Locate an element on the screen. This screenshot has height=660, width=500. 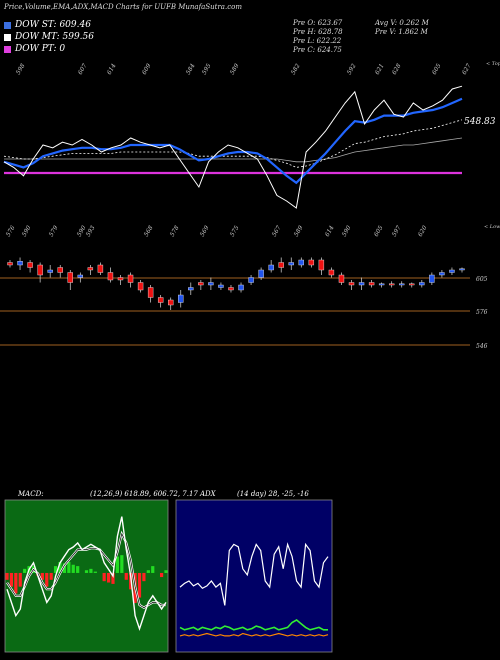
top-label: 607 is located at coordinates (83, 69).